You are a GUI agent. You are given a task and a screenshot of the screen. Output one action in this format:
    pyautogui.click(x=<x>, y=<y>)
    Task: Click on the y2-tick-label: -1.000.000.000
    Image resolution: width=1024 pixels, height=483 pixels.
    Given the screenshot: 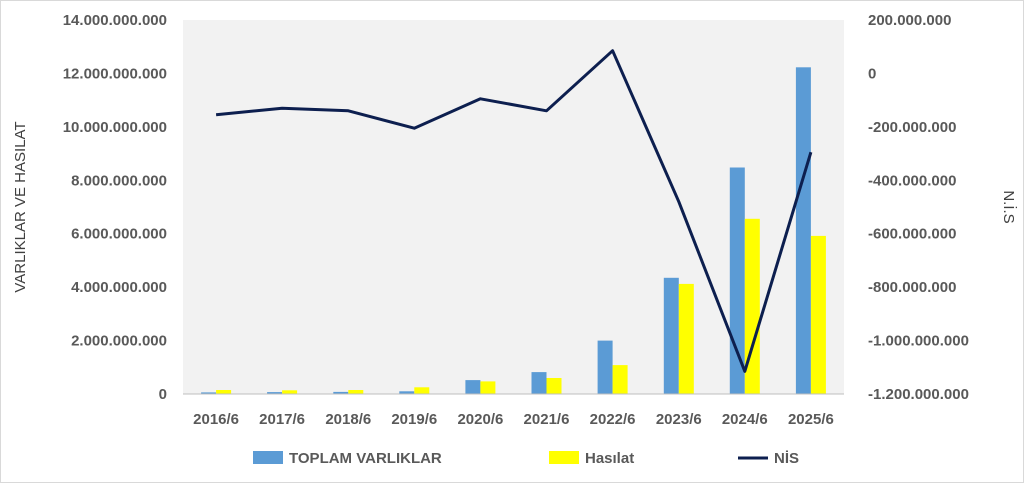 What is the action you would take?
    pyautogui.click(x=918, y=341)
    